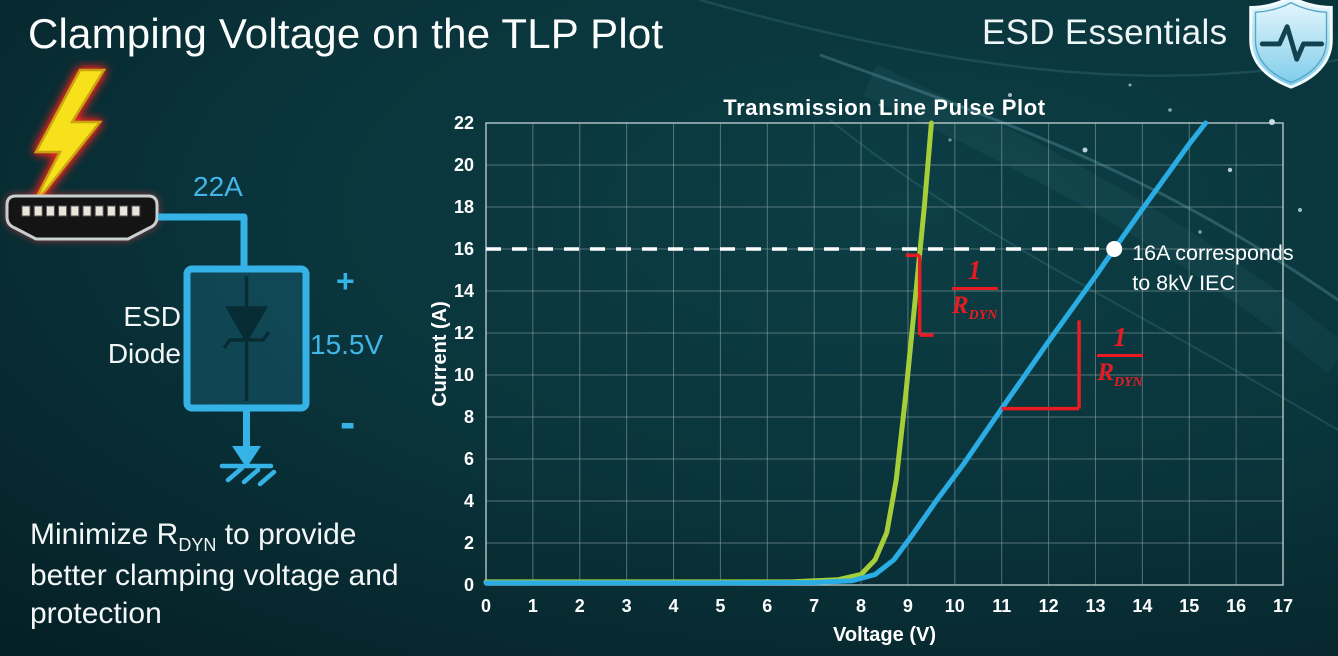 The image size is (1338, 656). I want to click on arrow-down-icon, so click(246, 457).